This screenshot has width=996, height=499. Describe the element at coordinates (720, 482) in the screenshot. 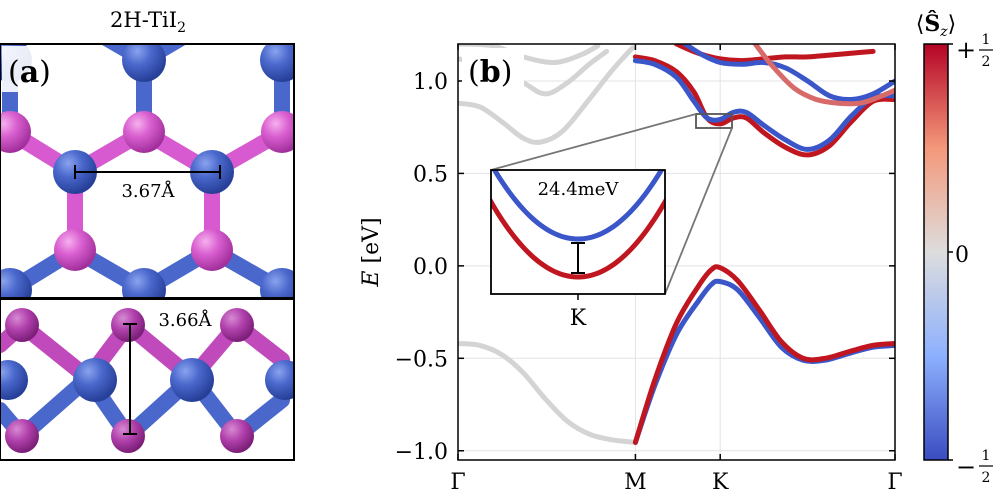

I see `x-tick-label: K` at that location.